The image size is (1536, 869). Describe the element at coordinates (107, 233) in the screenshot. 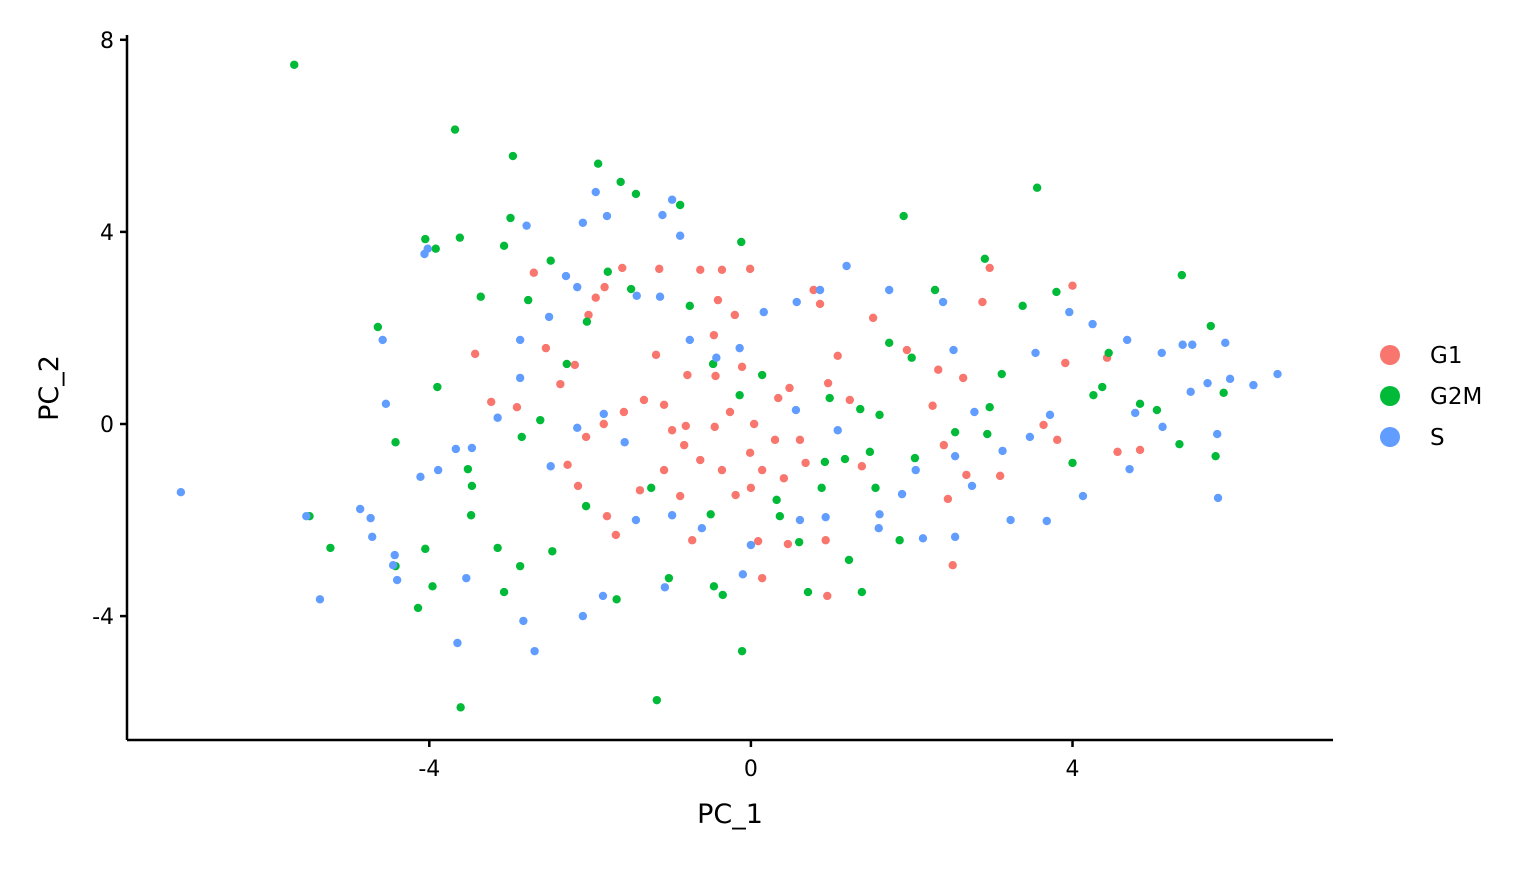

I see `y-tick-label: 4` at that location.